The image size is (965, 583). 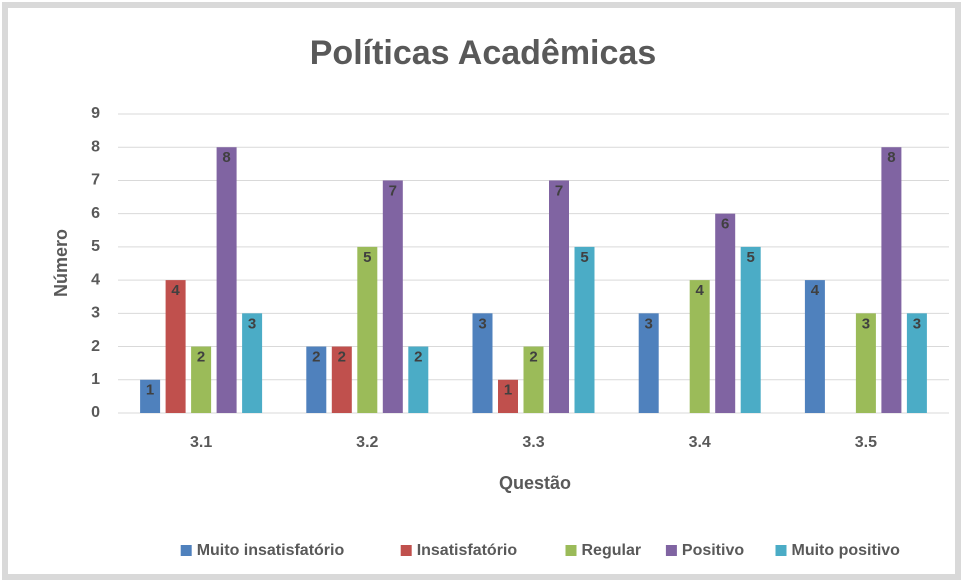 What do you see at coordinates (61, 263) in the screenshot?
I see `y-axis-label: Número` at bounding box center [61, 263].